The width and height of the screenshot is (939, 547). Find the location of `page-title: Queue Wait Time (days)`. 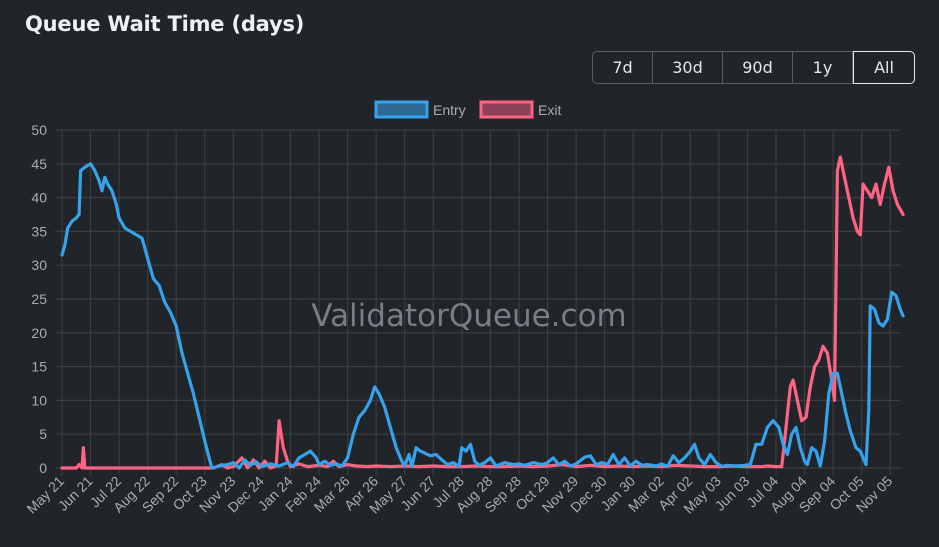

page-title: Queue Wait Time (days) is located at coordinates (165, 24).